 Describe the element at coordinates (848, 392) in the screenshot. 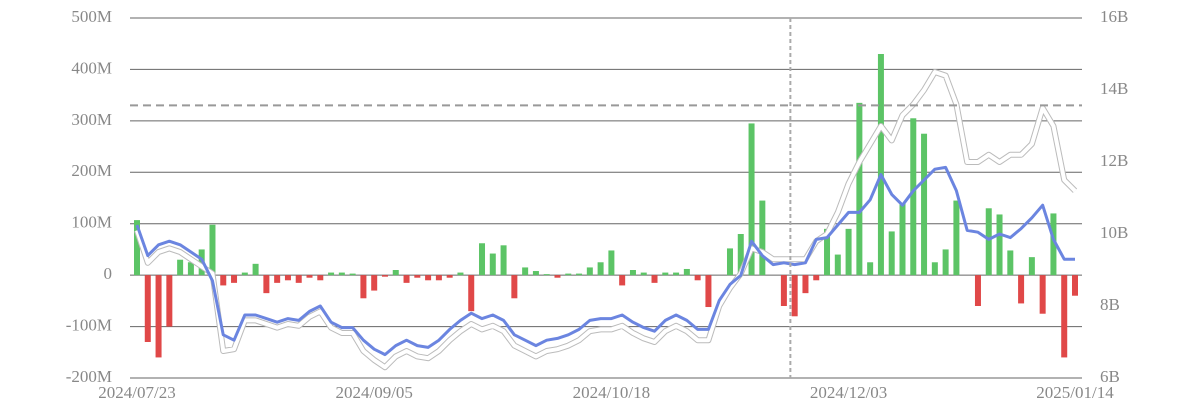

I see `x-tick-label: 2024/12/03` at that location.